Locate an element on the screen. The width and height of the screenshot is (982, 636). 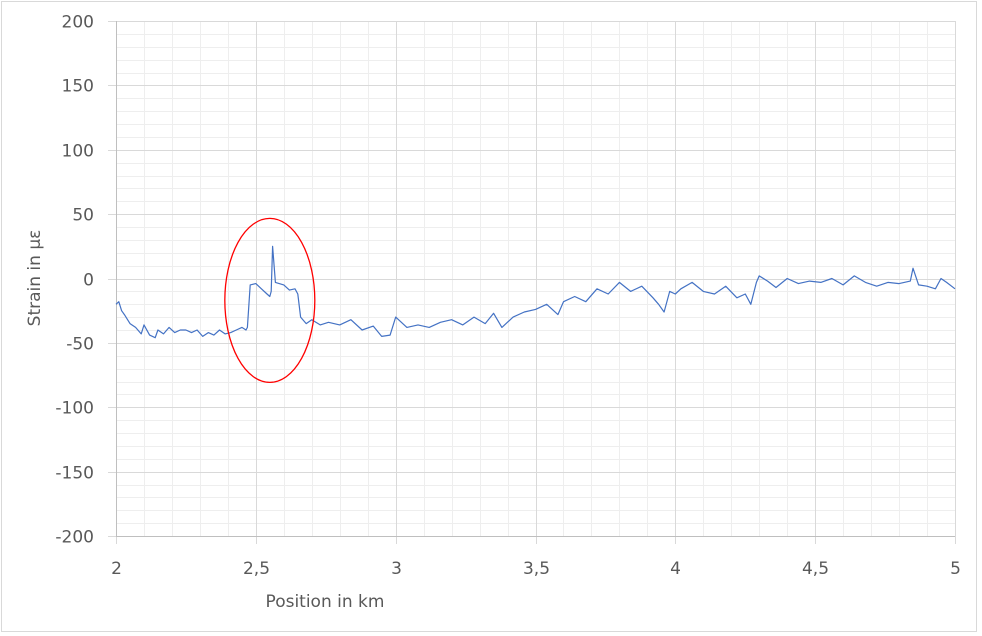
y-tick-label: -100 is located at coordinates (74, 409).